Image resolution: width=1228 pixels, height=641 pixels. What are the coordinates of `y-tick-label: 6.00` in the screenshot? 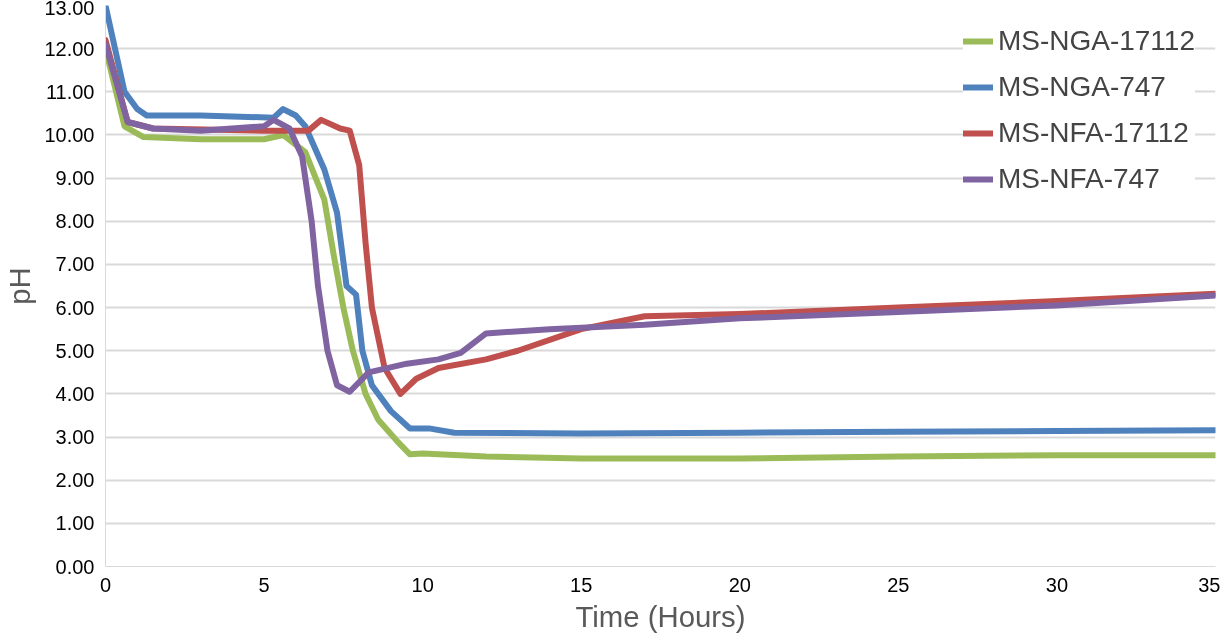 It's located at (75, 307).